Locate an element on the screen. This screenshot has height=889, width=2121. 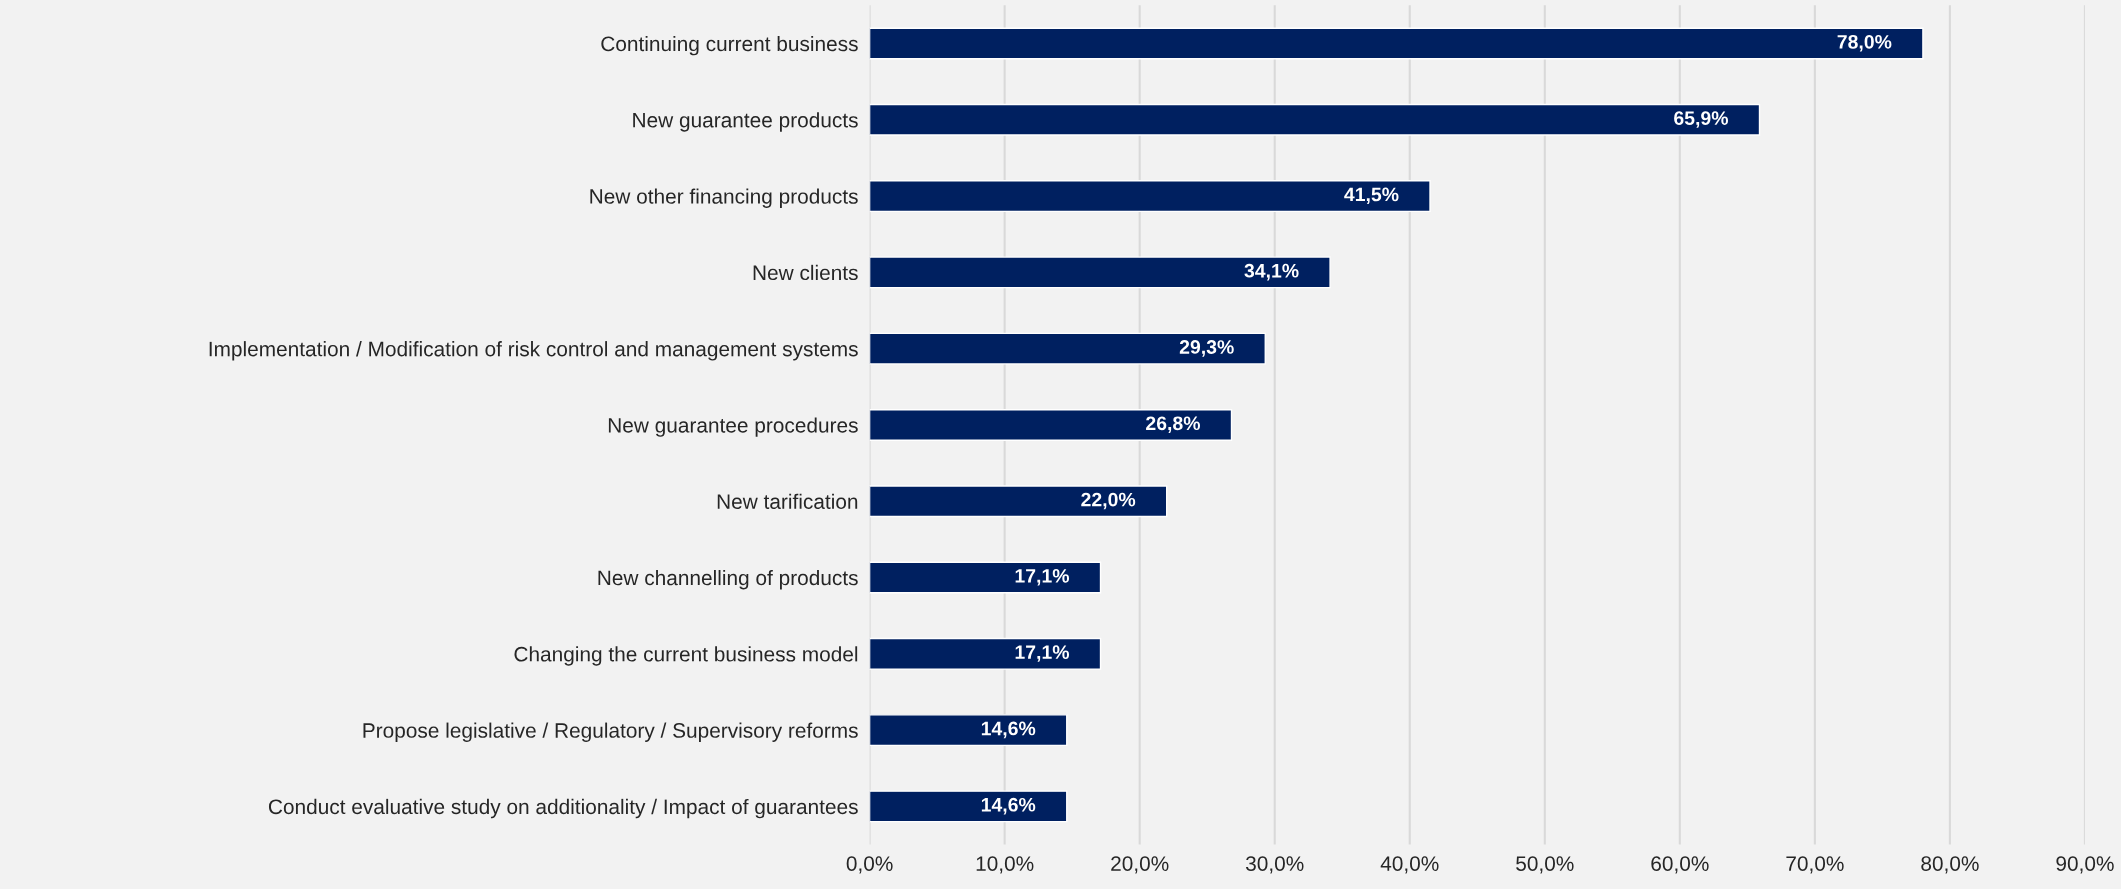
x-tick-label: 60,0% is located at coordinates (1680, 865).